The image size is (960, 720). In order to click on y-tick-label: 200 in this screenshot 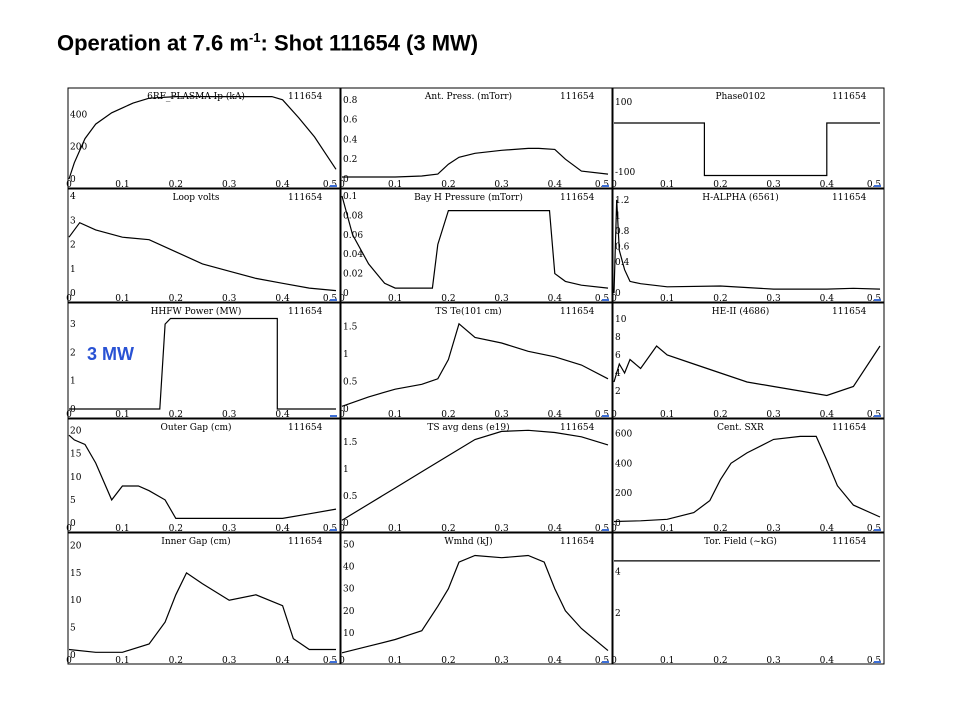, I will do `click(623, 494)`.